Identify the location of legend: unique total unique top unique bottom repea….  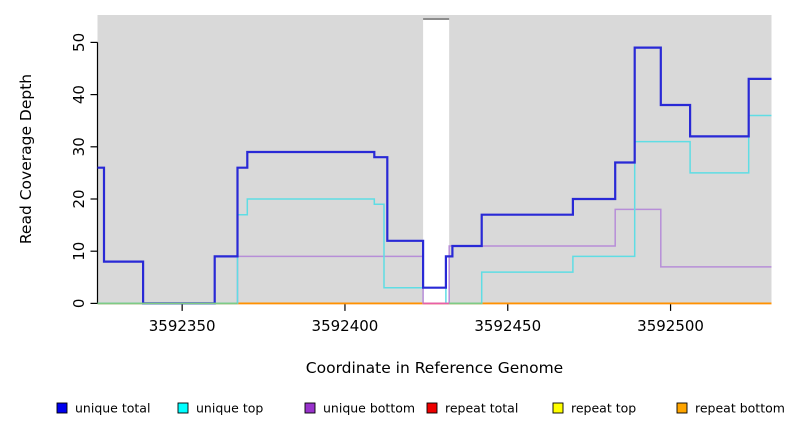
(420, 408).